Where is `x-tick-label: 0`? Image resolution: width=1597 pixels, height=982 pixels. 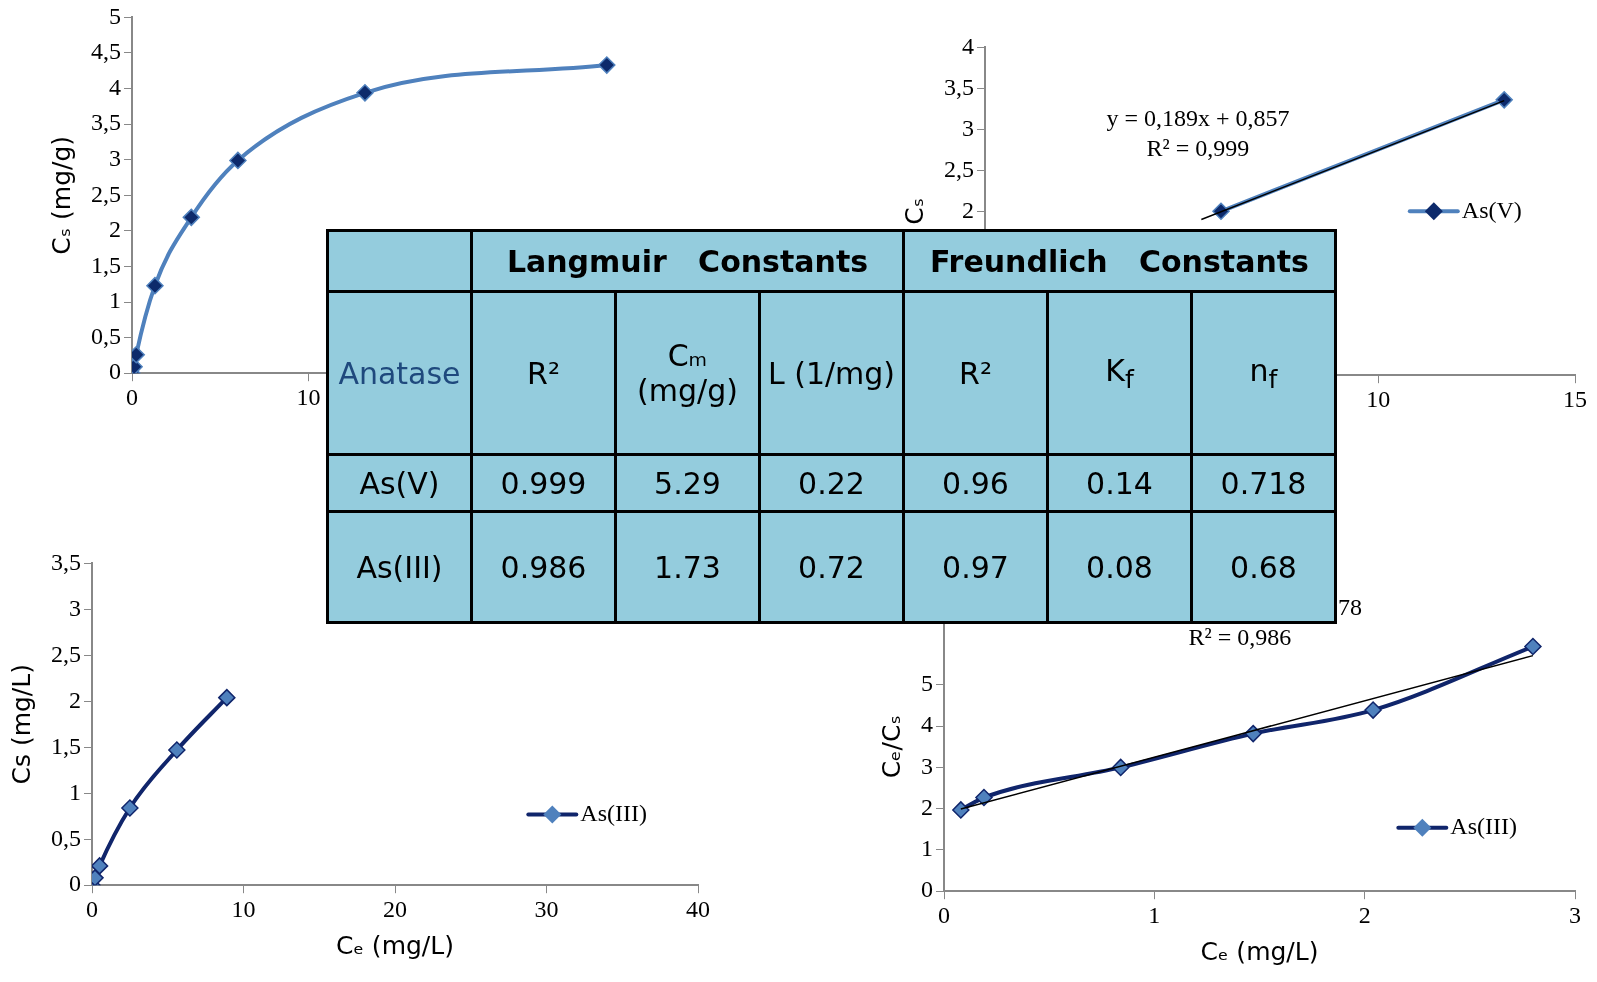 x-tick-label: 0 is located at coordinates (132, 396).